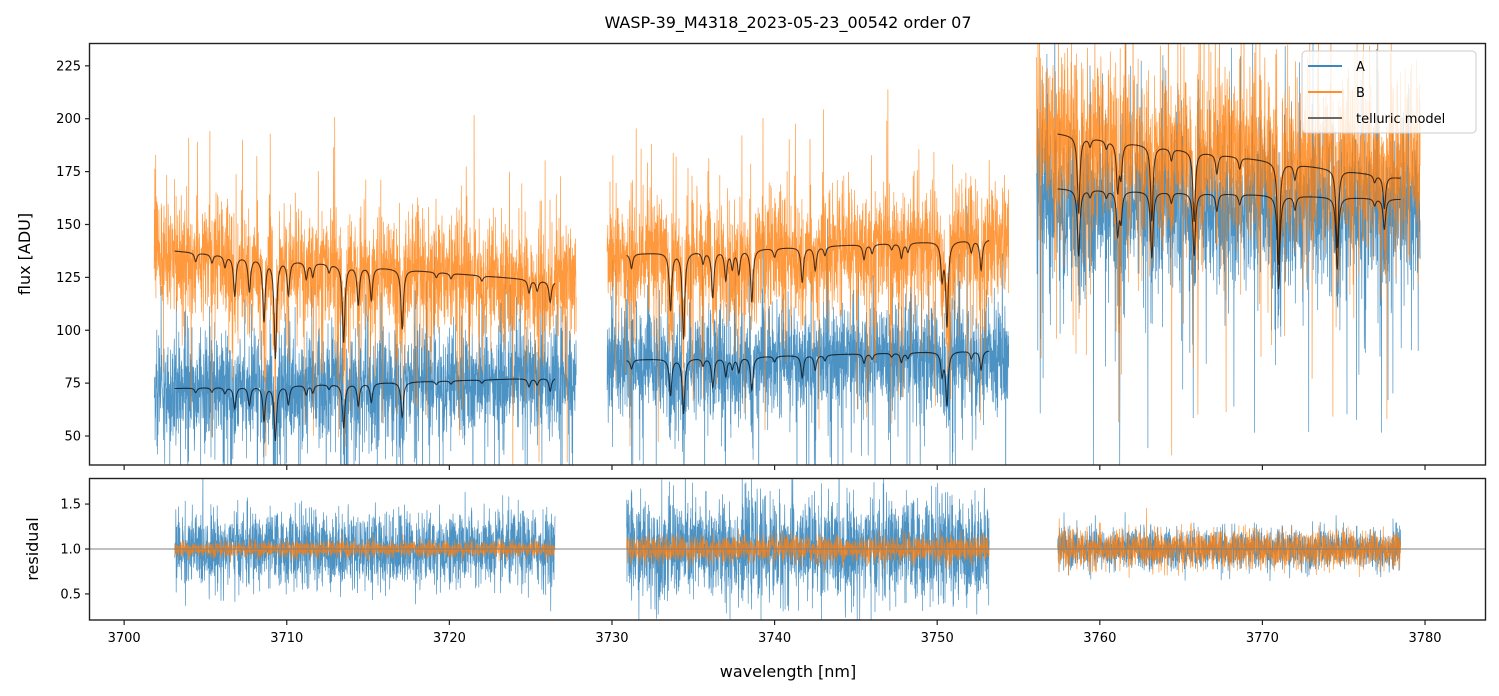  What do you see at coordinates (774, 638) in the screenshot?
I see `x-tick-label: 3740` at bounding box center [774, 638].